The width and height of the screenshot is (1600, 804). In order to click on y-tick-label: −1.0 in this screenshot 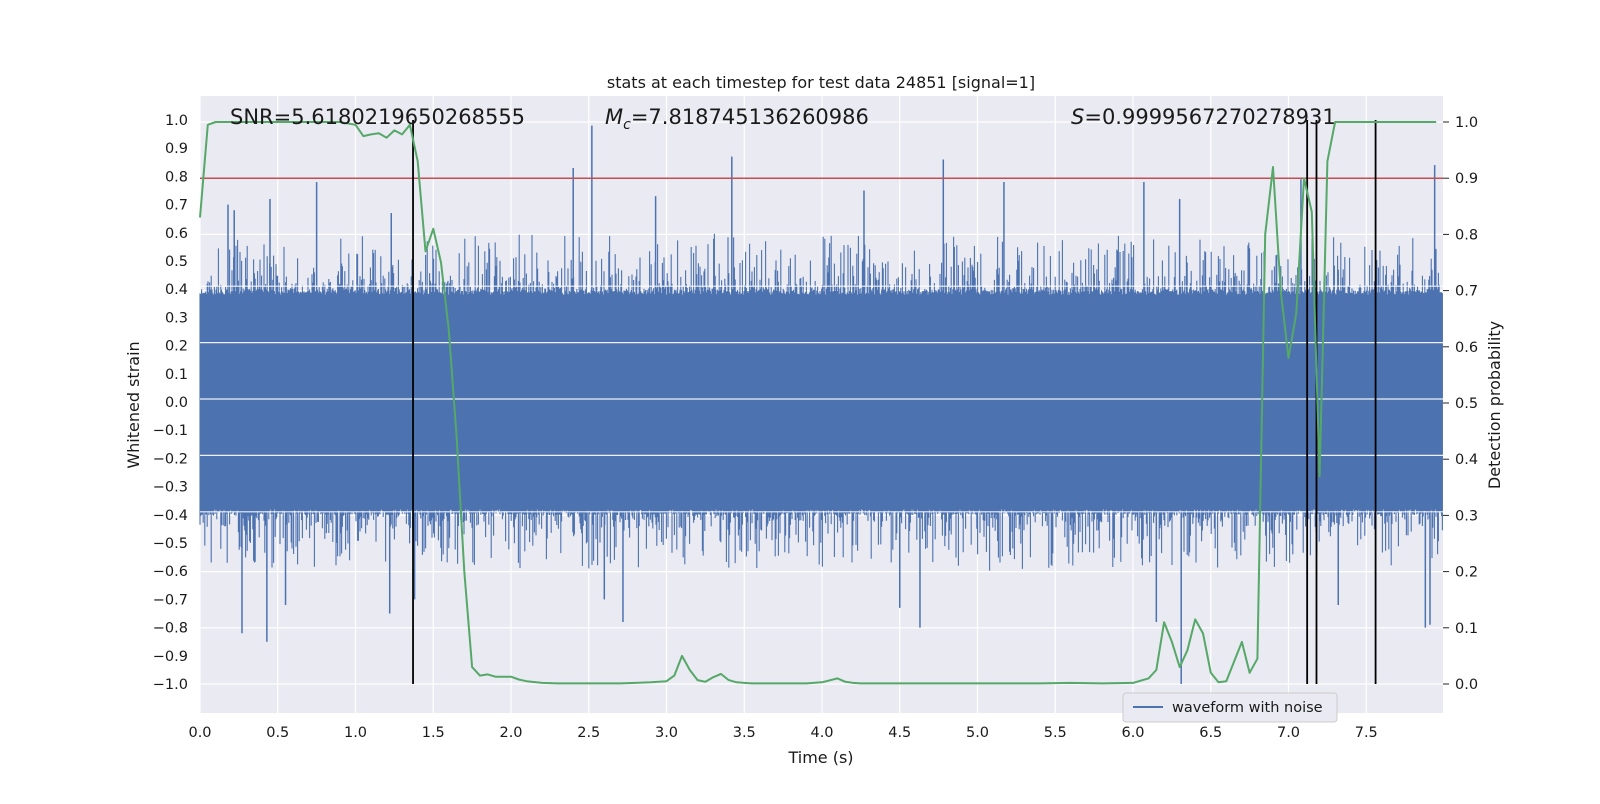, I will do `click(170, 685)`.